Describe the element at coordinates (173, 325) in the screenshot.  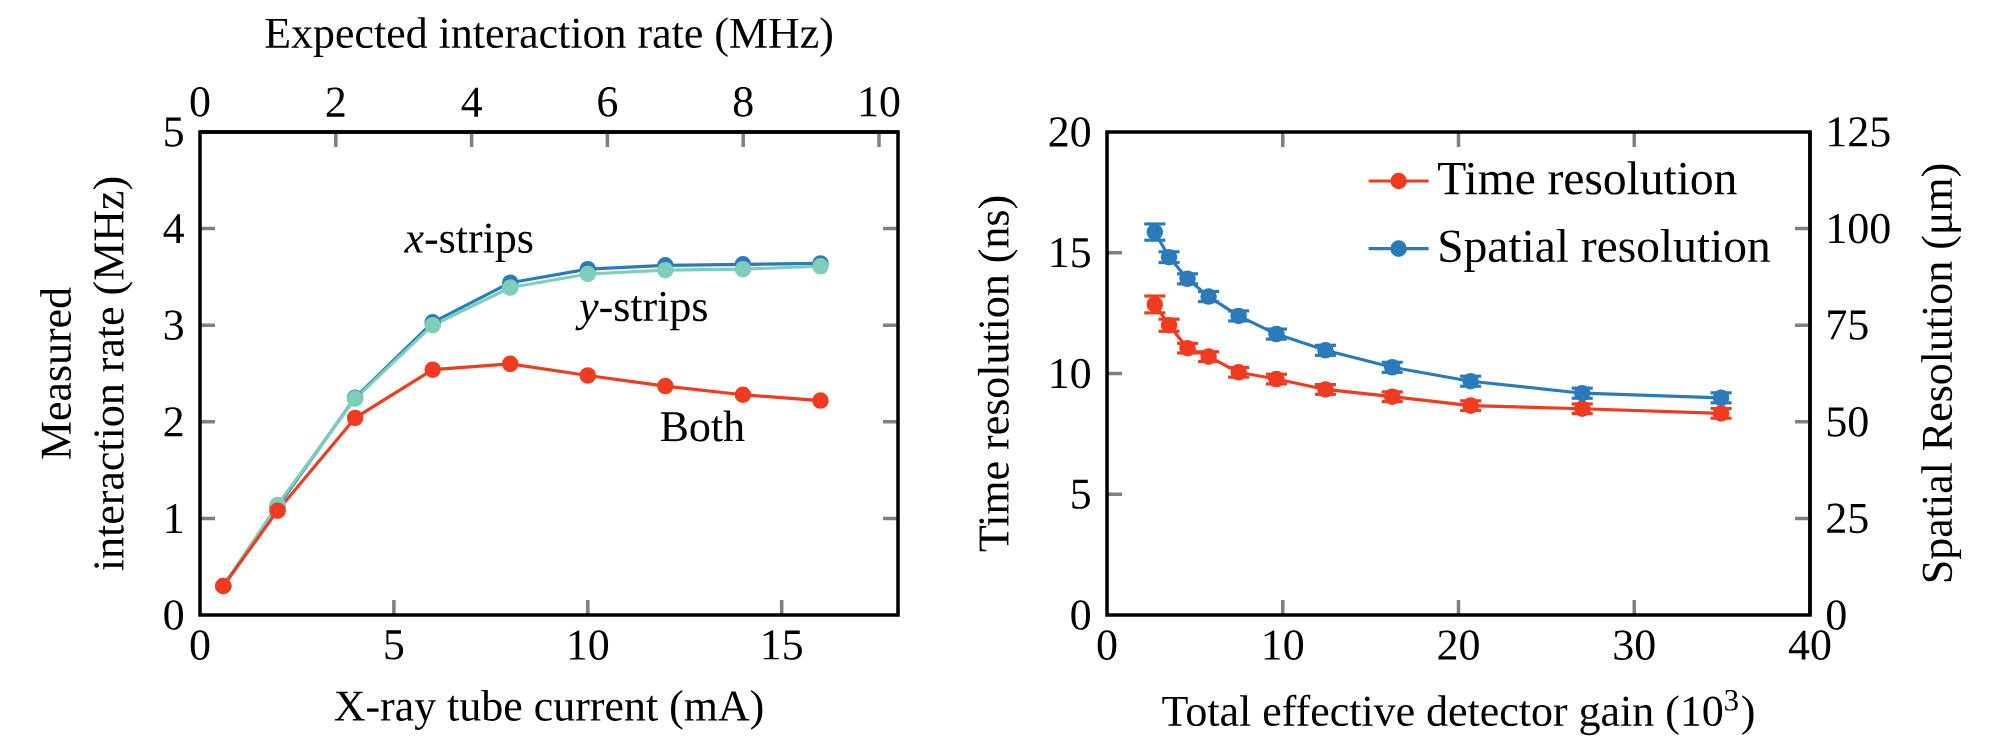
I see `y-tick-label: 3` at that location.